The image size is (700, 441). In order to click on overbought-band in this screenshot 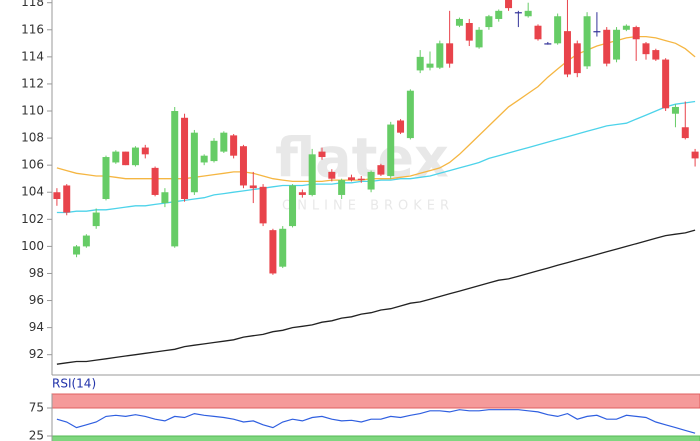, I will do `click(375, 401)`.